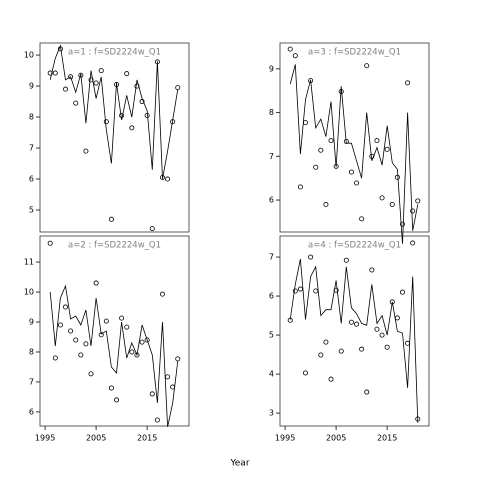 The width and height of the screenshot is (480, 480). I want to click on panel-strip: a=1 : f=SD2224w_Q1, so click(114, 53).